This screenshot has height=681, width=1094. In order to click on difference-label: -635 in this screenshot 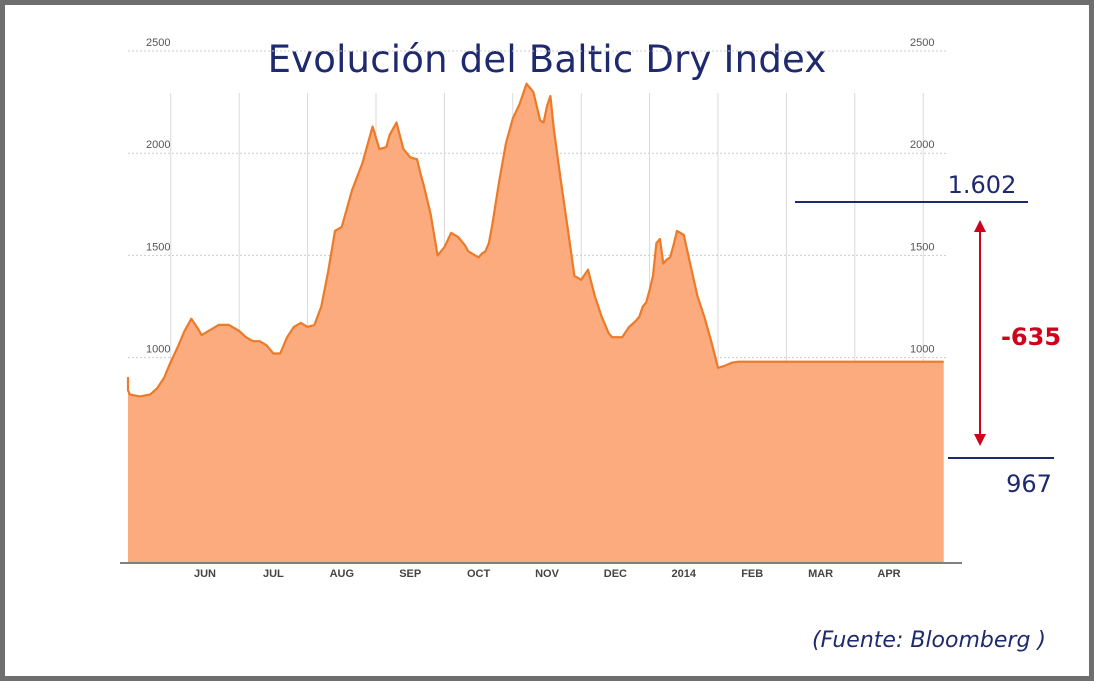, I will do `click(1031, 337)`.